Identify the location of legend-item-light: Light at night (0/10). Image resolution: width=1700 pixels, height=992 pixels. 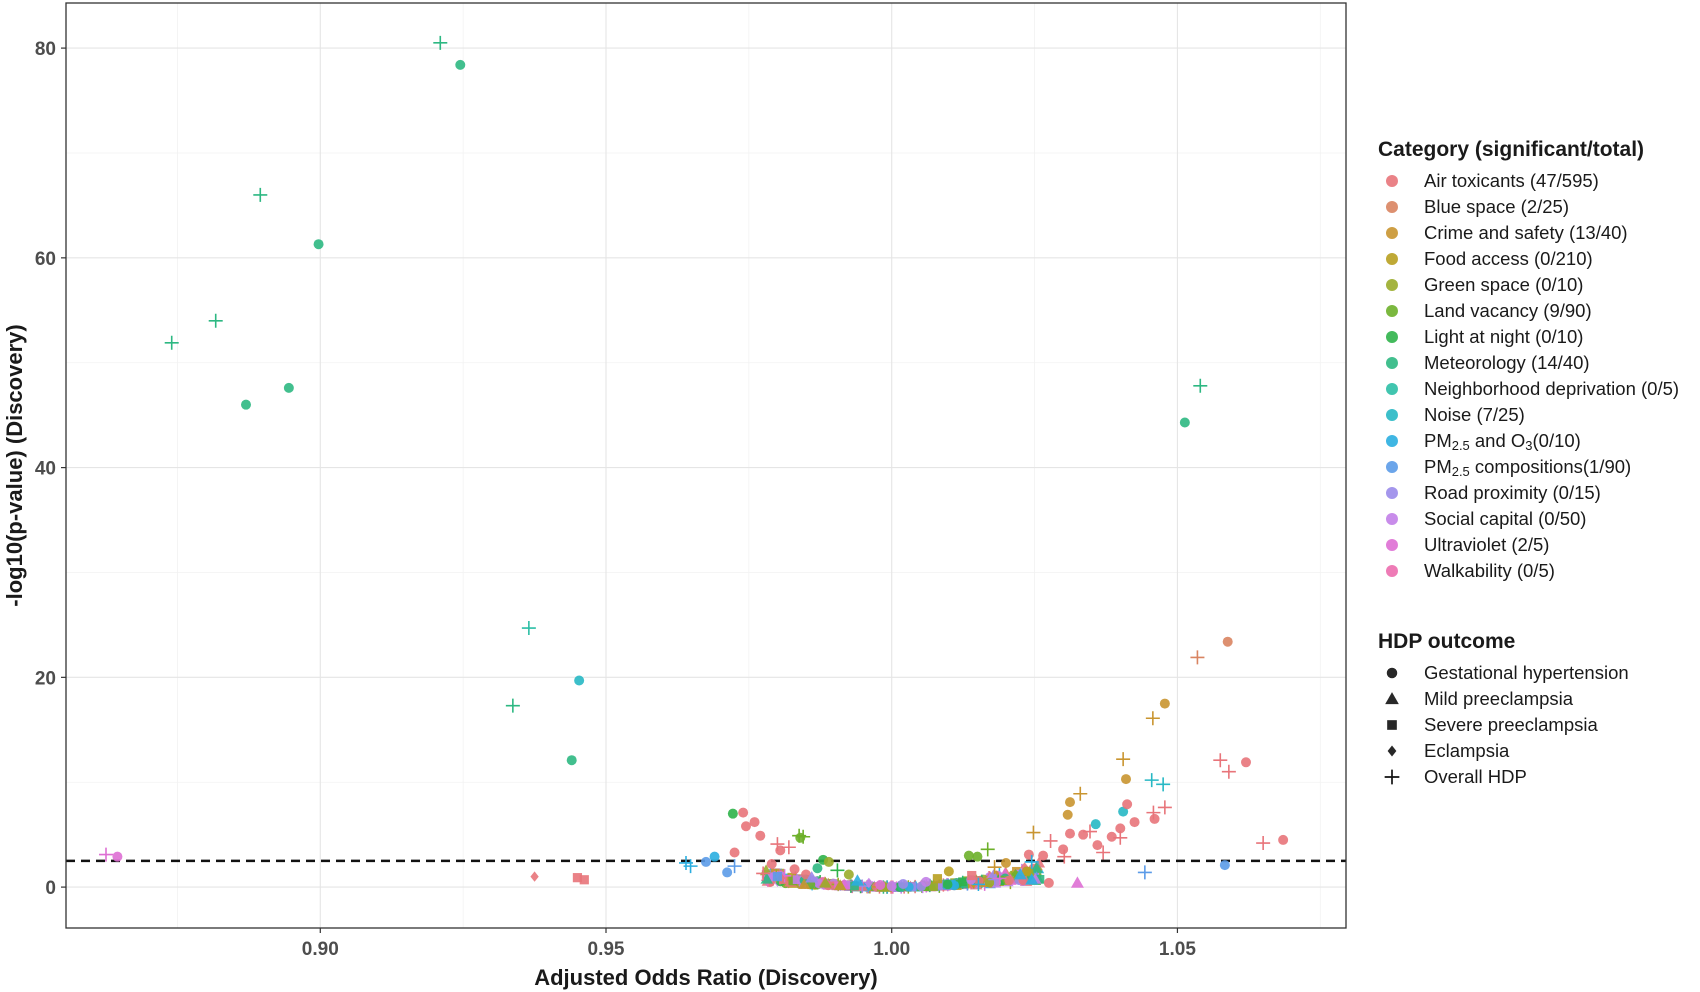
(1528, 337).